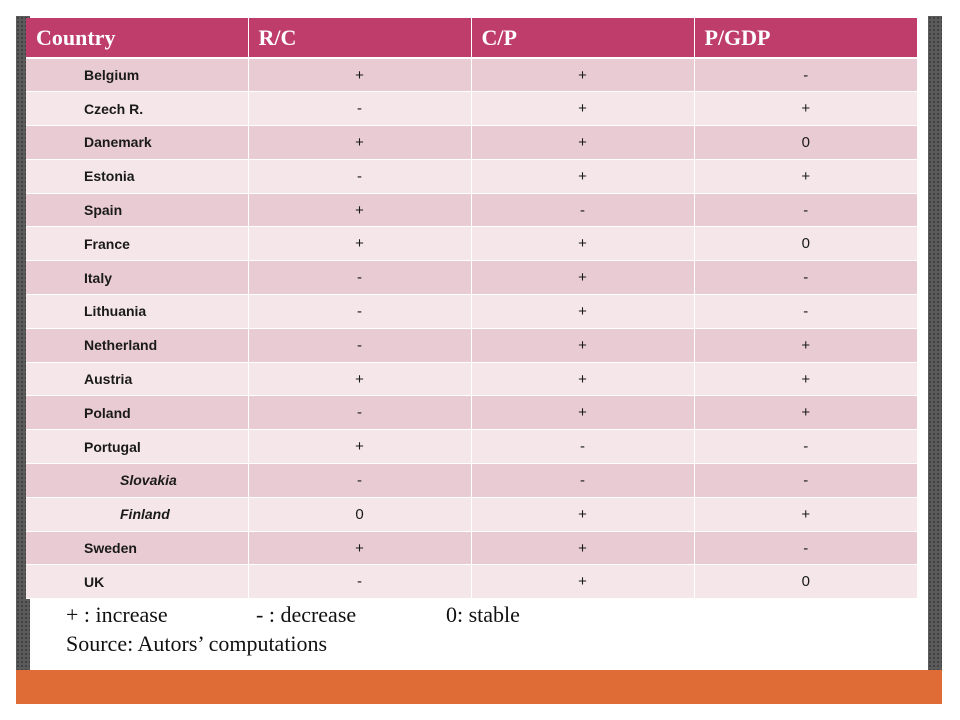 The image size is (960, 720). What do you see at coordinates (360, 38) in the screenshot?
I see `header-rc: R/C` at bounding box center [360, 38].